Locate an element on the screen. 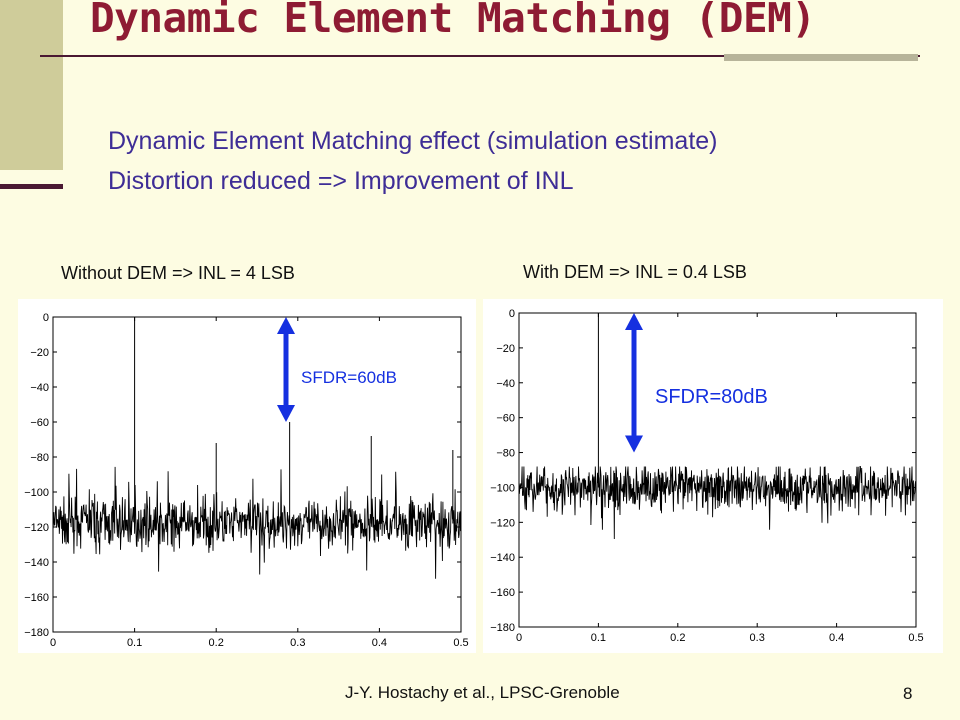  bullet-2: Distortion reduced => Improvement of INL is located at coordinates (341, 181).